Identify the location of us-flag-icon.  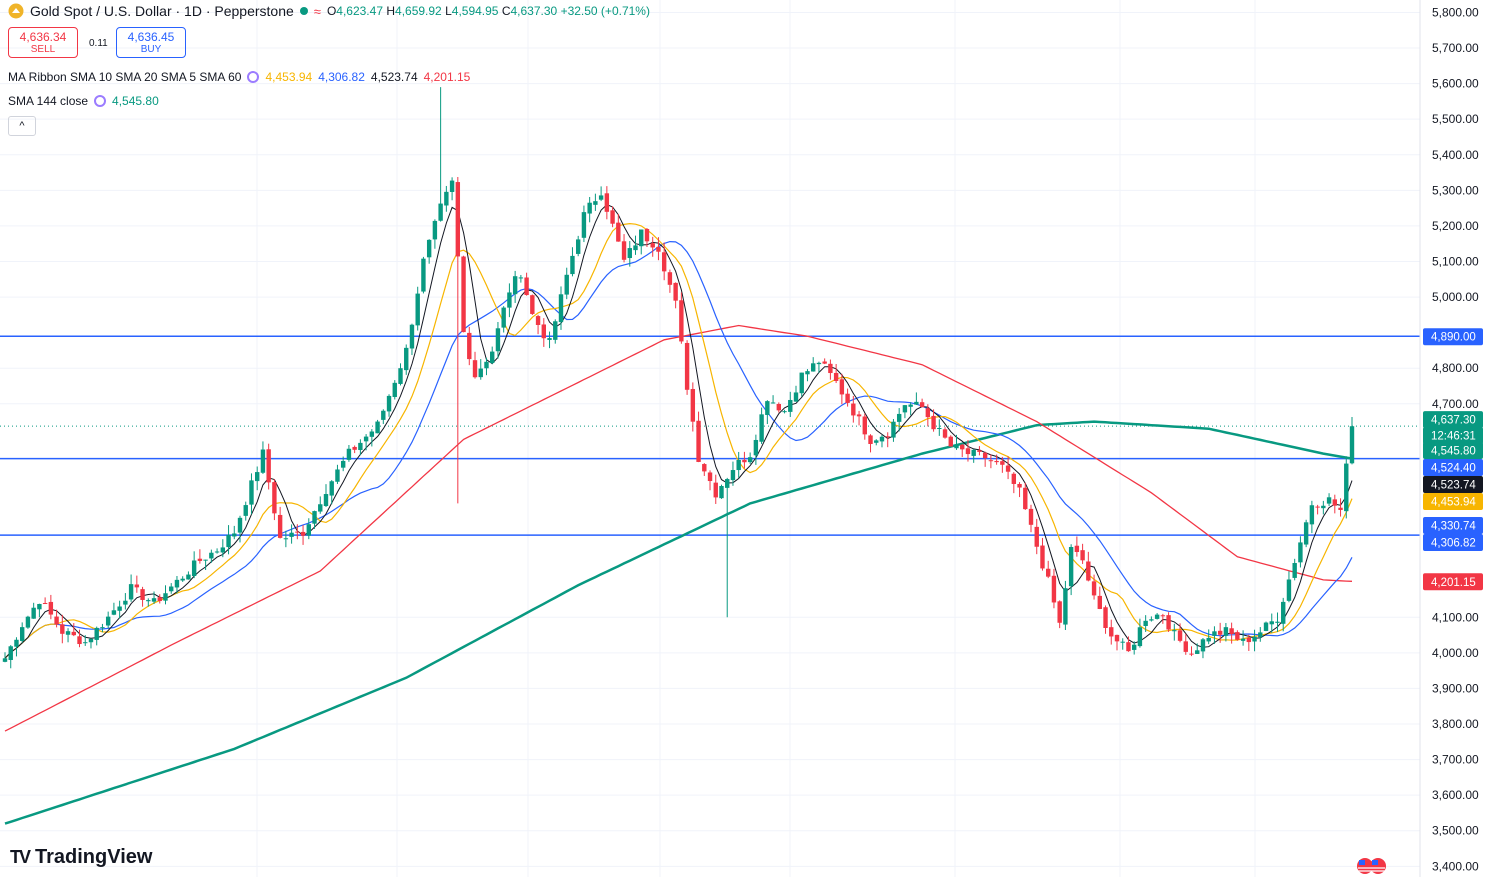
(1372, 866).